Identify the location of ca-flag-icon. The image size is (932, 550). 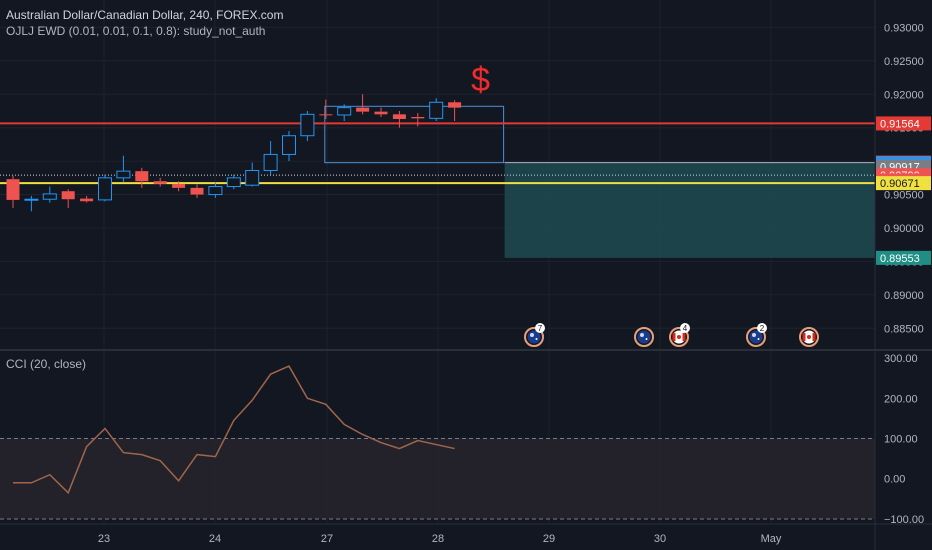
(809, 337).